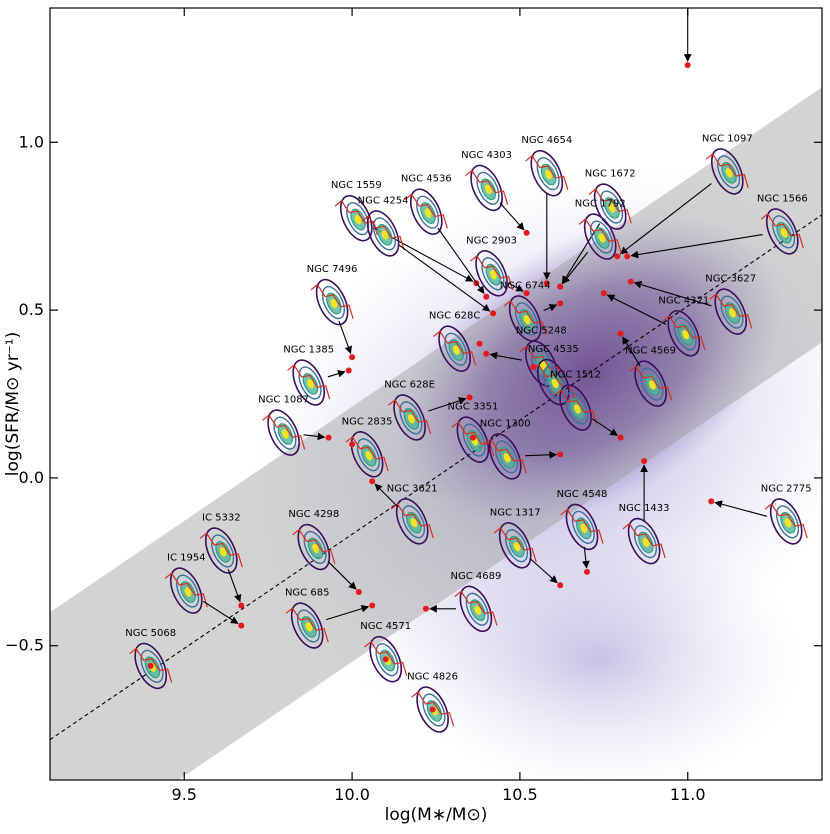 The image size is (830, 834). I want to click on galaxy-label: NGC 1566, so click(782, 198).